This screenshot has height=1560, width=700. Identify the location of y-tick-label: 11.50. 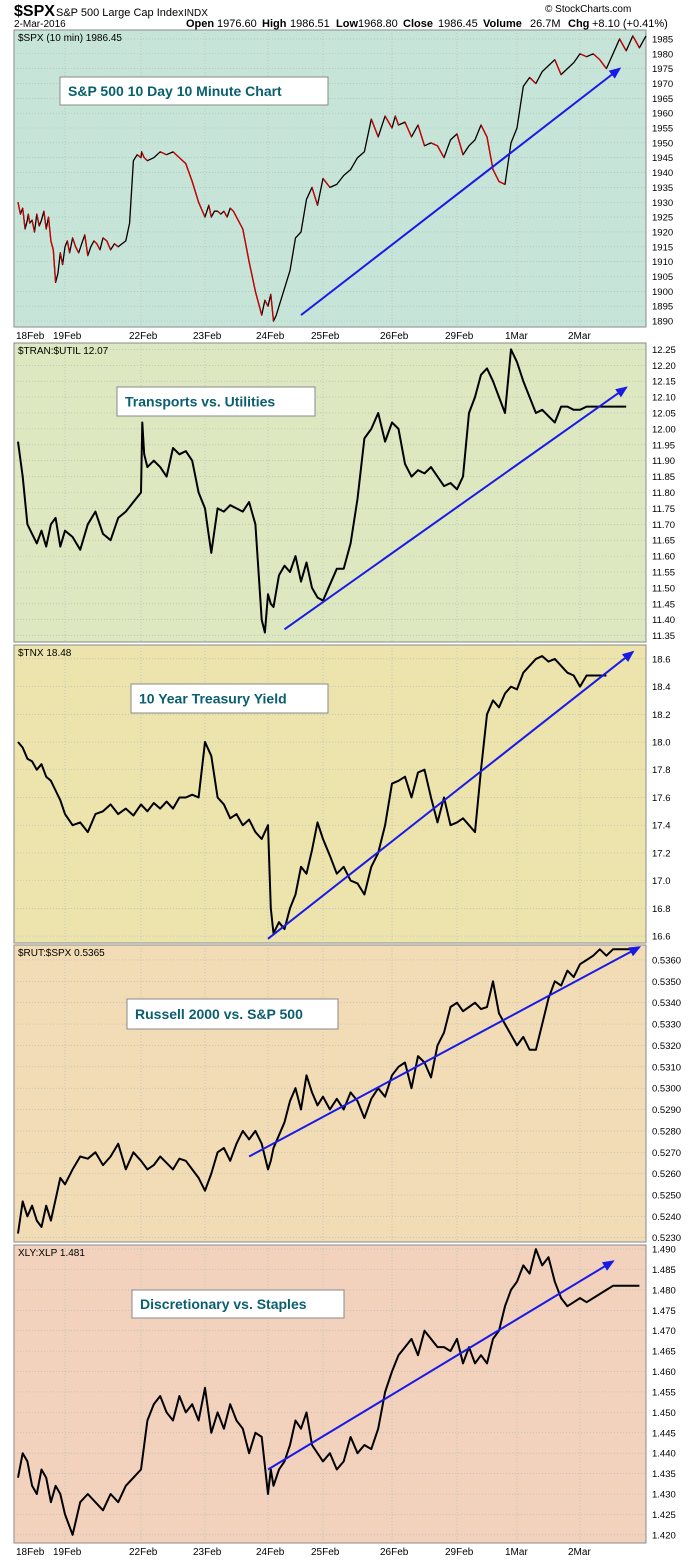
(663, 588).